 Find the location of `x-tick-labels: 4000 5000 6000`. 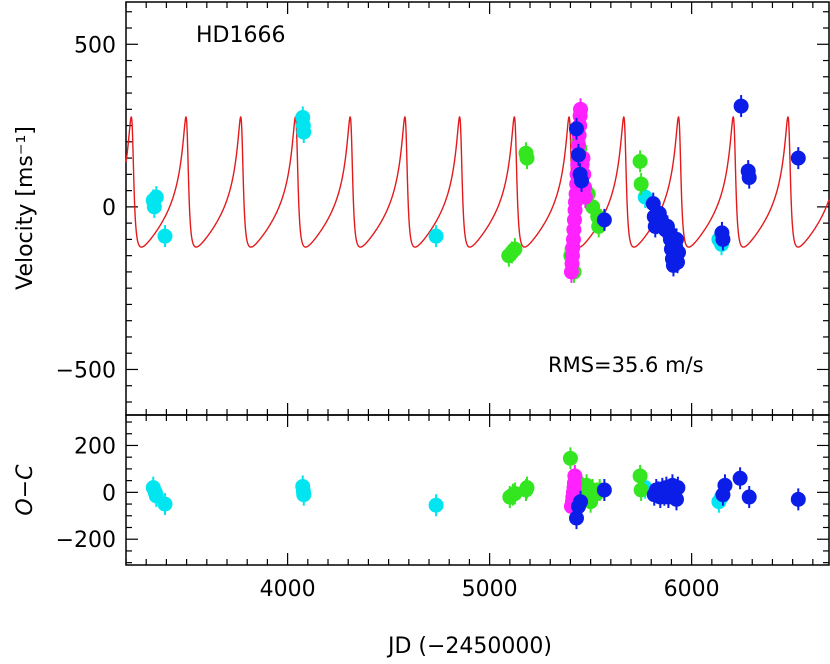

x-tick-labels: 4000 5000 6000 is located at coordinates (490, 589).